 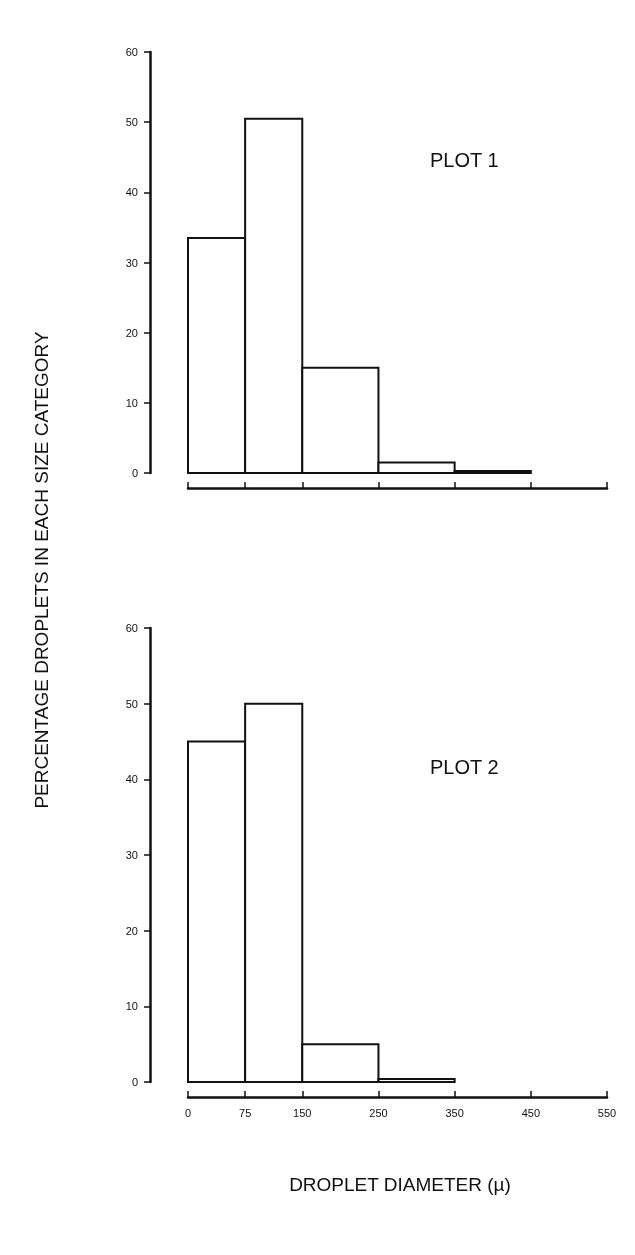 I want to click on x-tick-label: 450, so click(x=530, y=1112).